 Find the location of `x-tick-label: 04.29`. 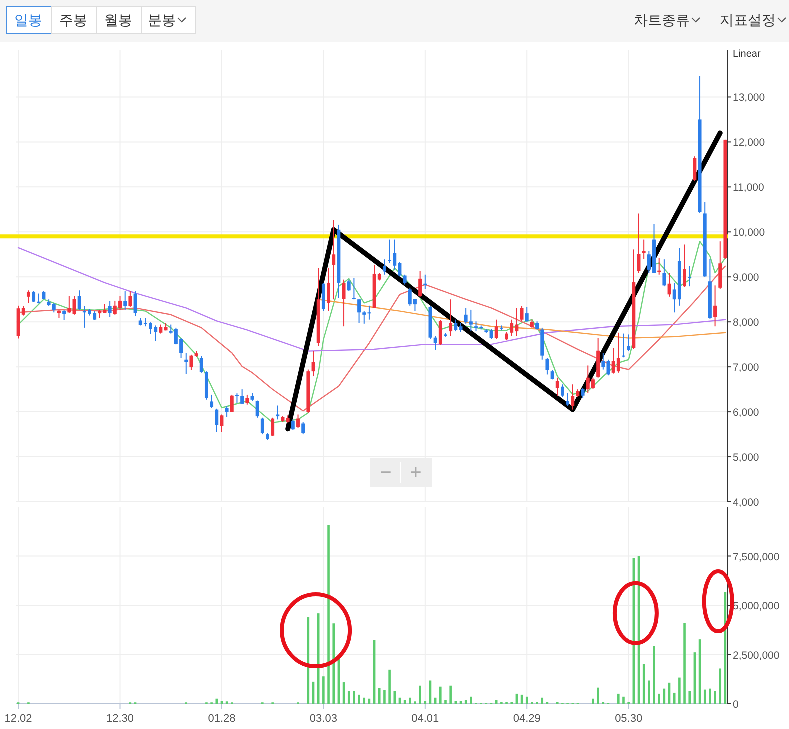

x-tick-label: 04.29 is located at coordinates (527, 719).